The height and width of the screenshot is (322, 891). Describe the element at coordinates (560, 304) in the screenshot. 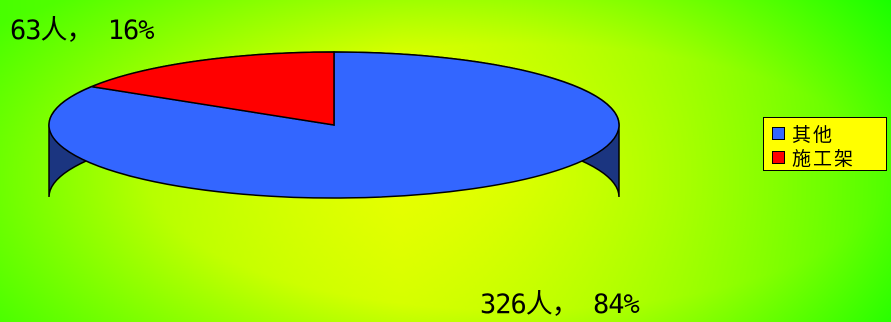

I see `data-label-other: 326人， 84%` at that location.